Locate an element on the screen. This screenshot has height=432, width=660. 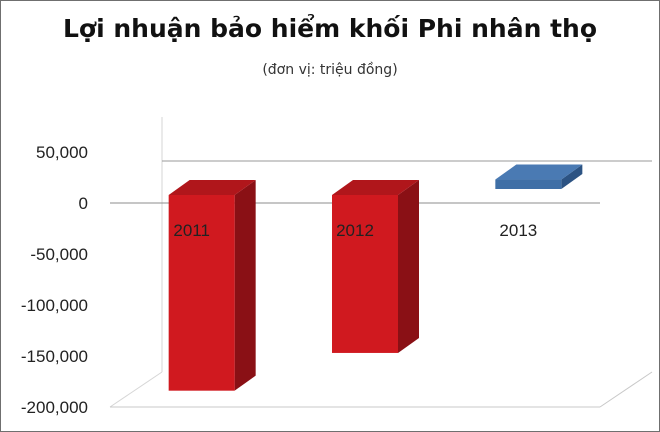
bar-2013 is located at coordinates (539, 176).